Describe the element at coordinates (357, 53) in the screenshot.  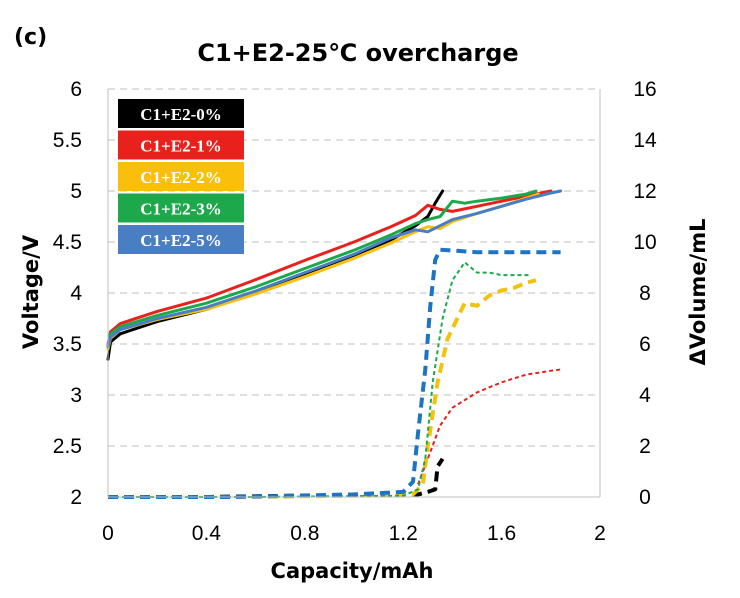
I see `chart-title: C1+E2-25℃ overcharge` at that location.